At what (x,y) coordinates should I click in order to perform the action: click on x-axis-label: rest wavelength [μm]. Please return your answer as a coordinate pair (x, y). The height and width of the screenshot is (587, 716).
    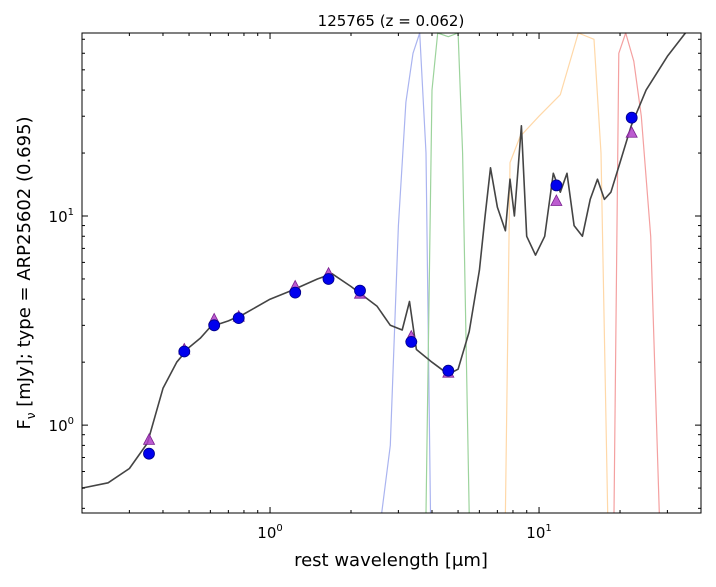
    Looking at the image, I should click on (391, 560).